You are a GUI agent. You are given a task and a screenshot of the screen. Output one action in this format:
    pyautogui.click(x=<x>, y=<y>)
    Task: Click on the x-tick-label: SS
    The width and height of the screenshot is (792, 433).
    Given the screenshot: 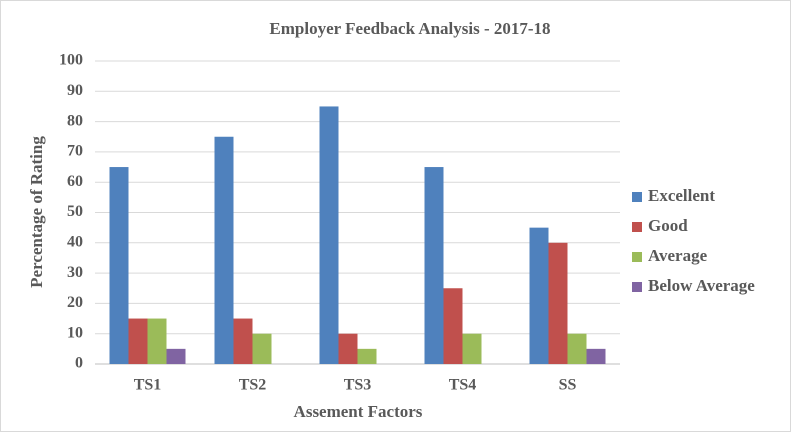 What is the action you would take?
    pyautogui.click(x=568, y=385)
    